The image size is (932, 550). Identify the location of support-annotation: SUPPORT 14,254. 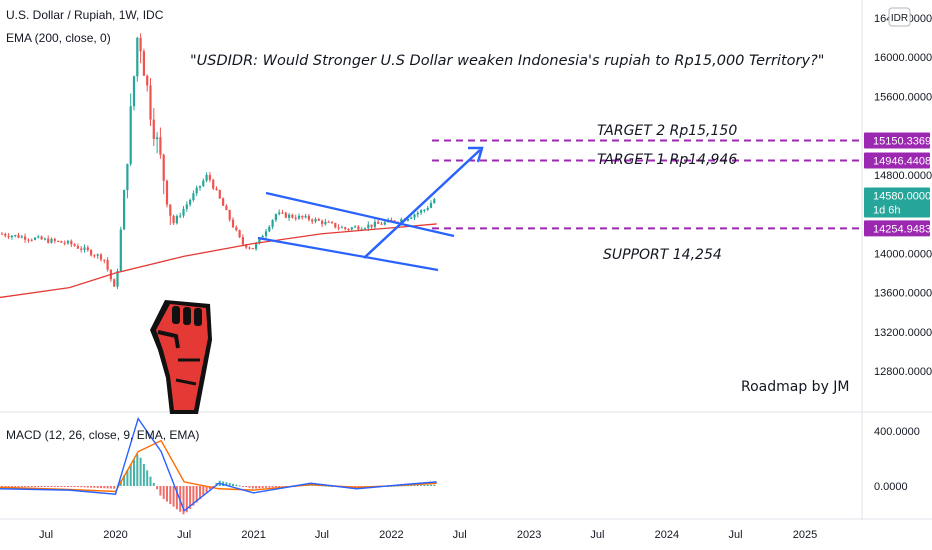
(662, 255).